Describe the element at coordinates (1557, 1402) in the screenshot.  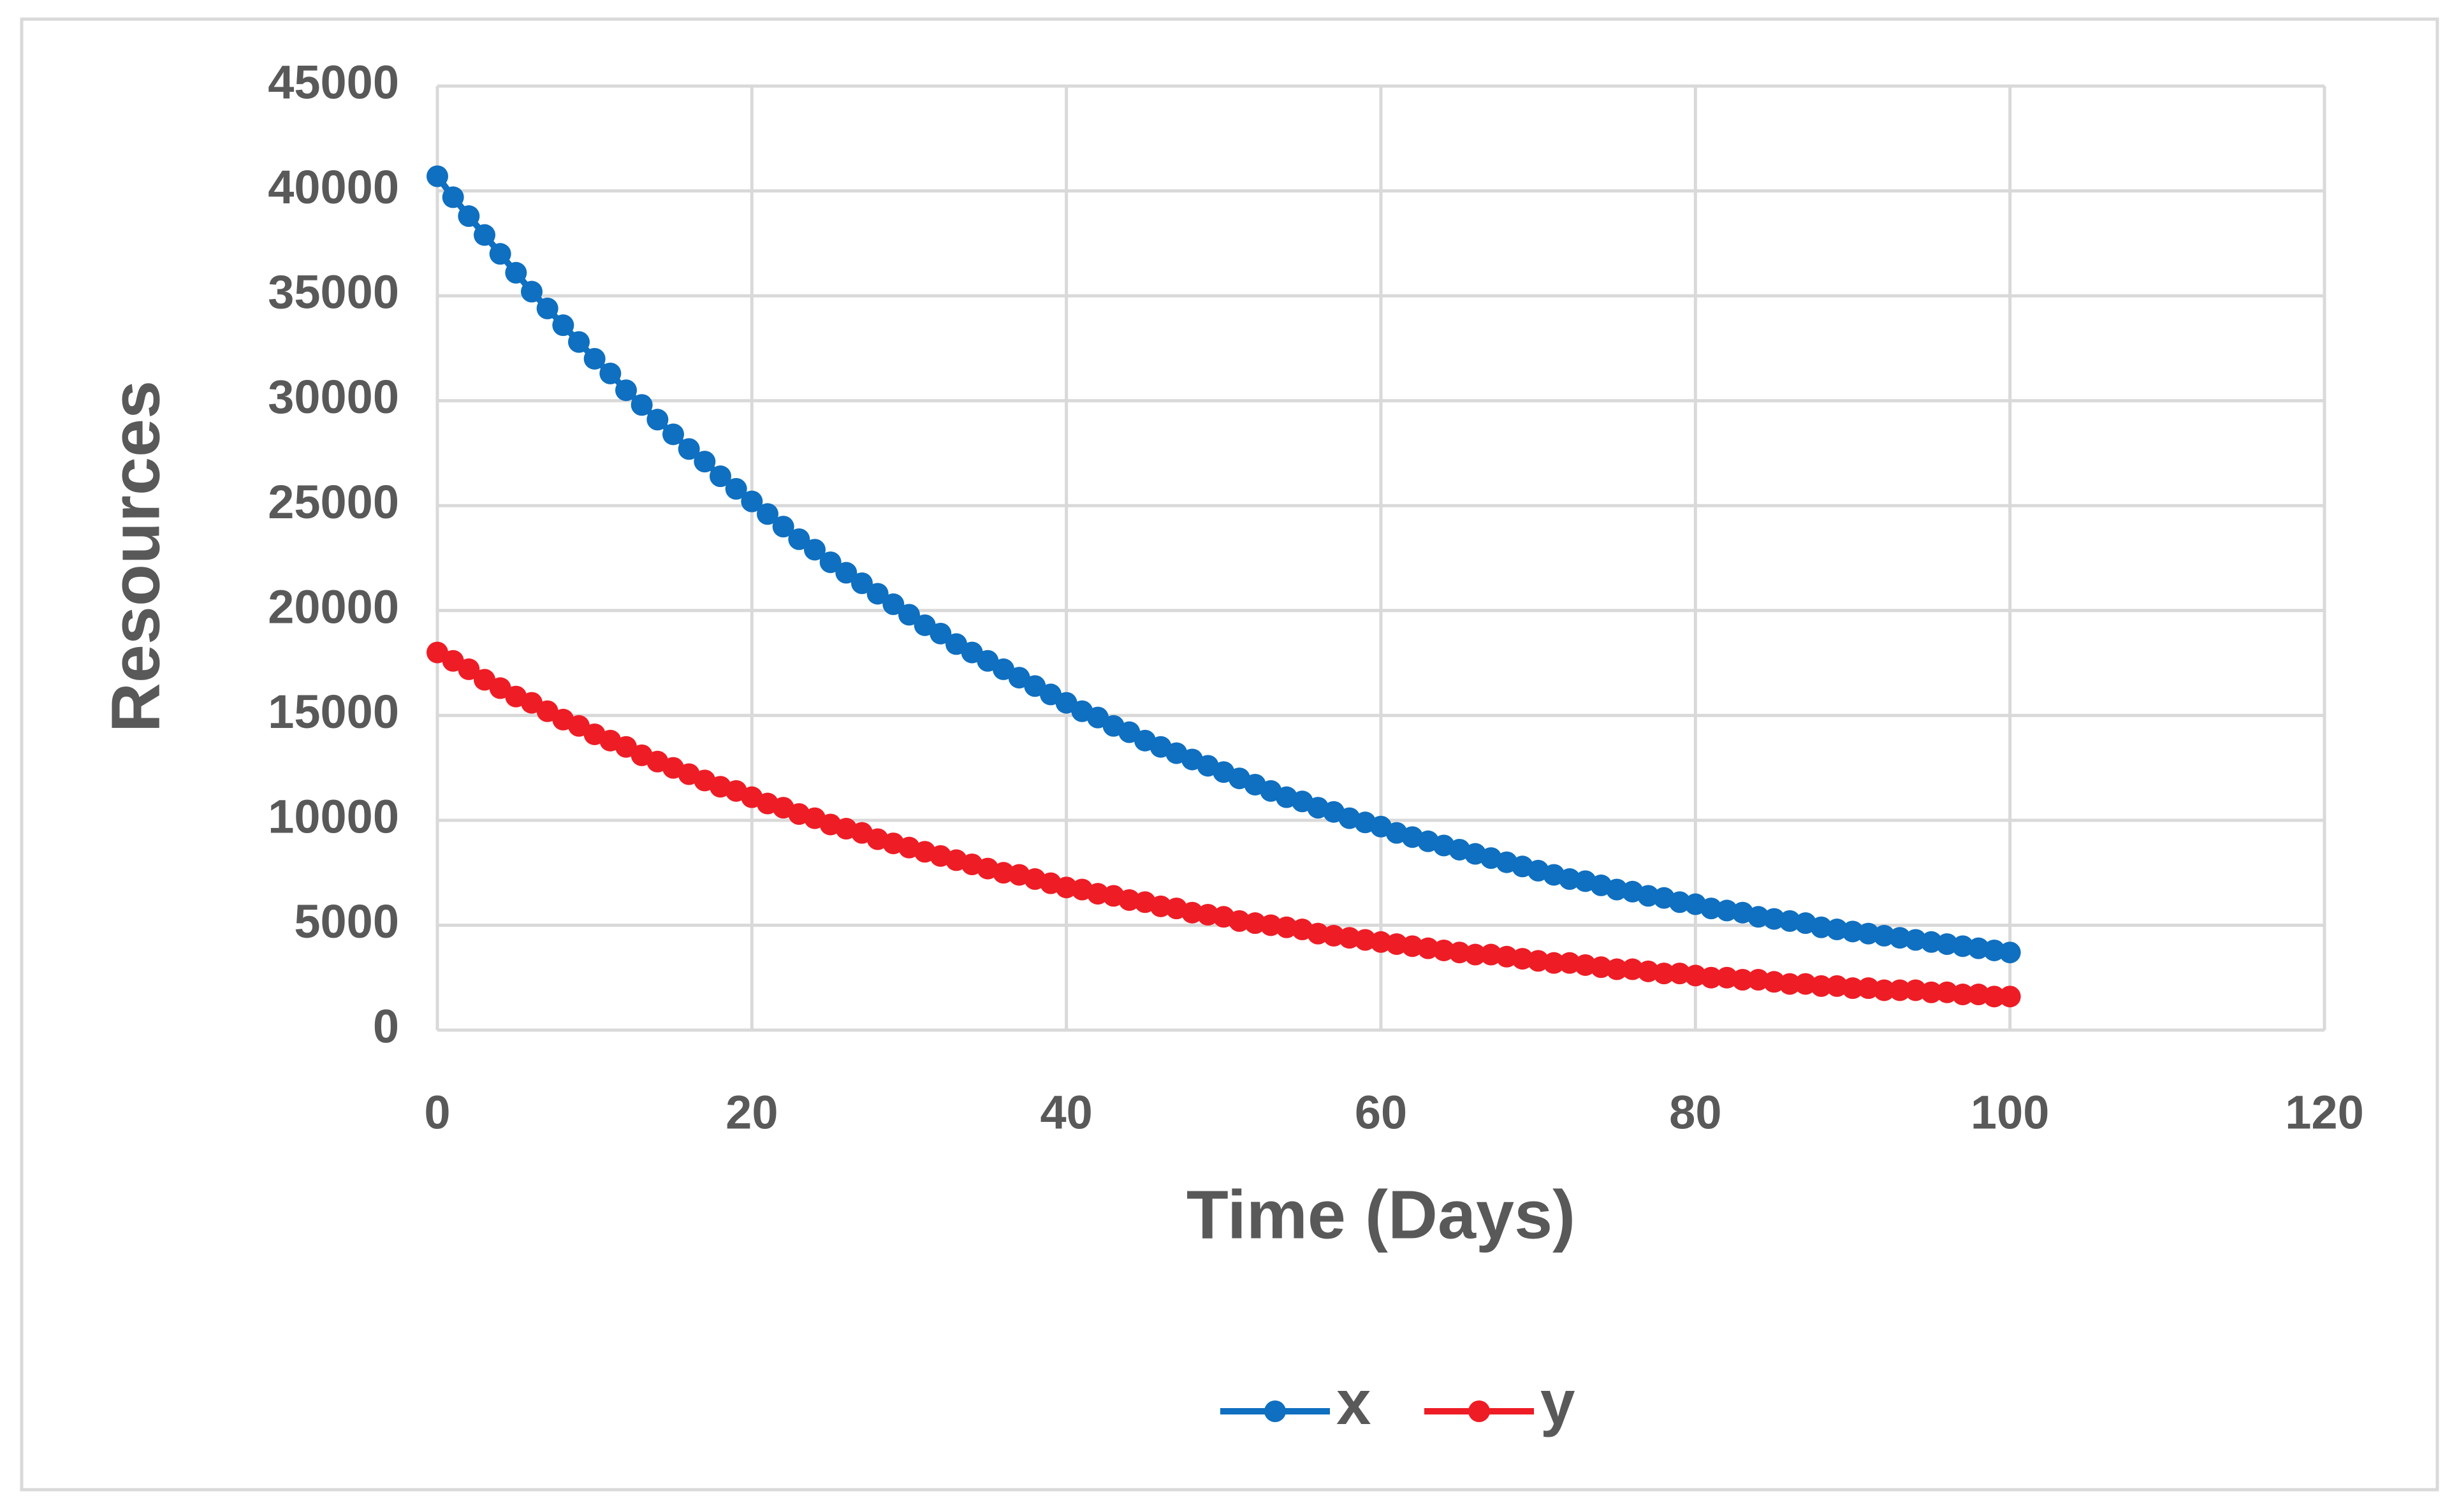
I see `legend-label: y` at that location.